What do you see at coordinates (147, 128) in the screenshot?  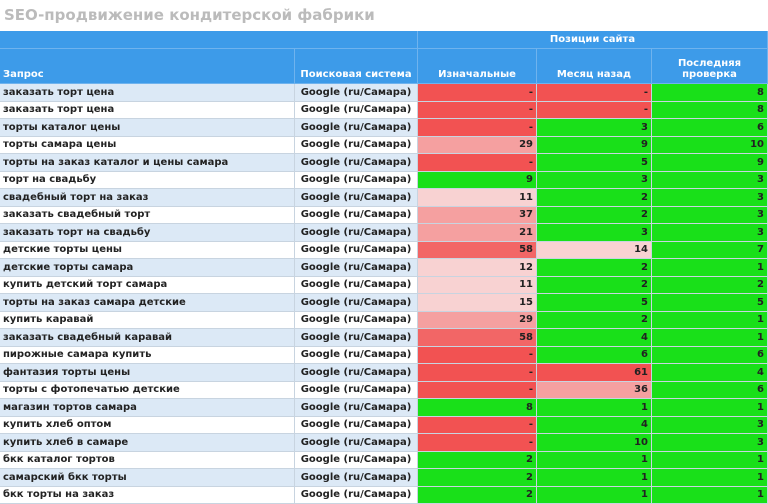 I see `query-cell: торты каталог цены` at bounding box center [147, 128].